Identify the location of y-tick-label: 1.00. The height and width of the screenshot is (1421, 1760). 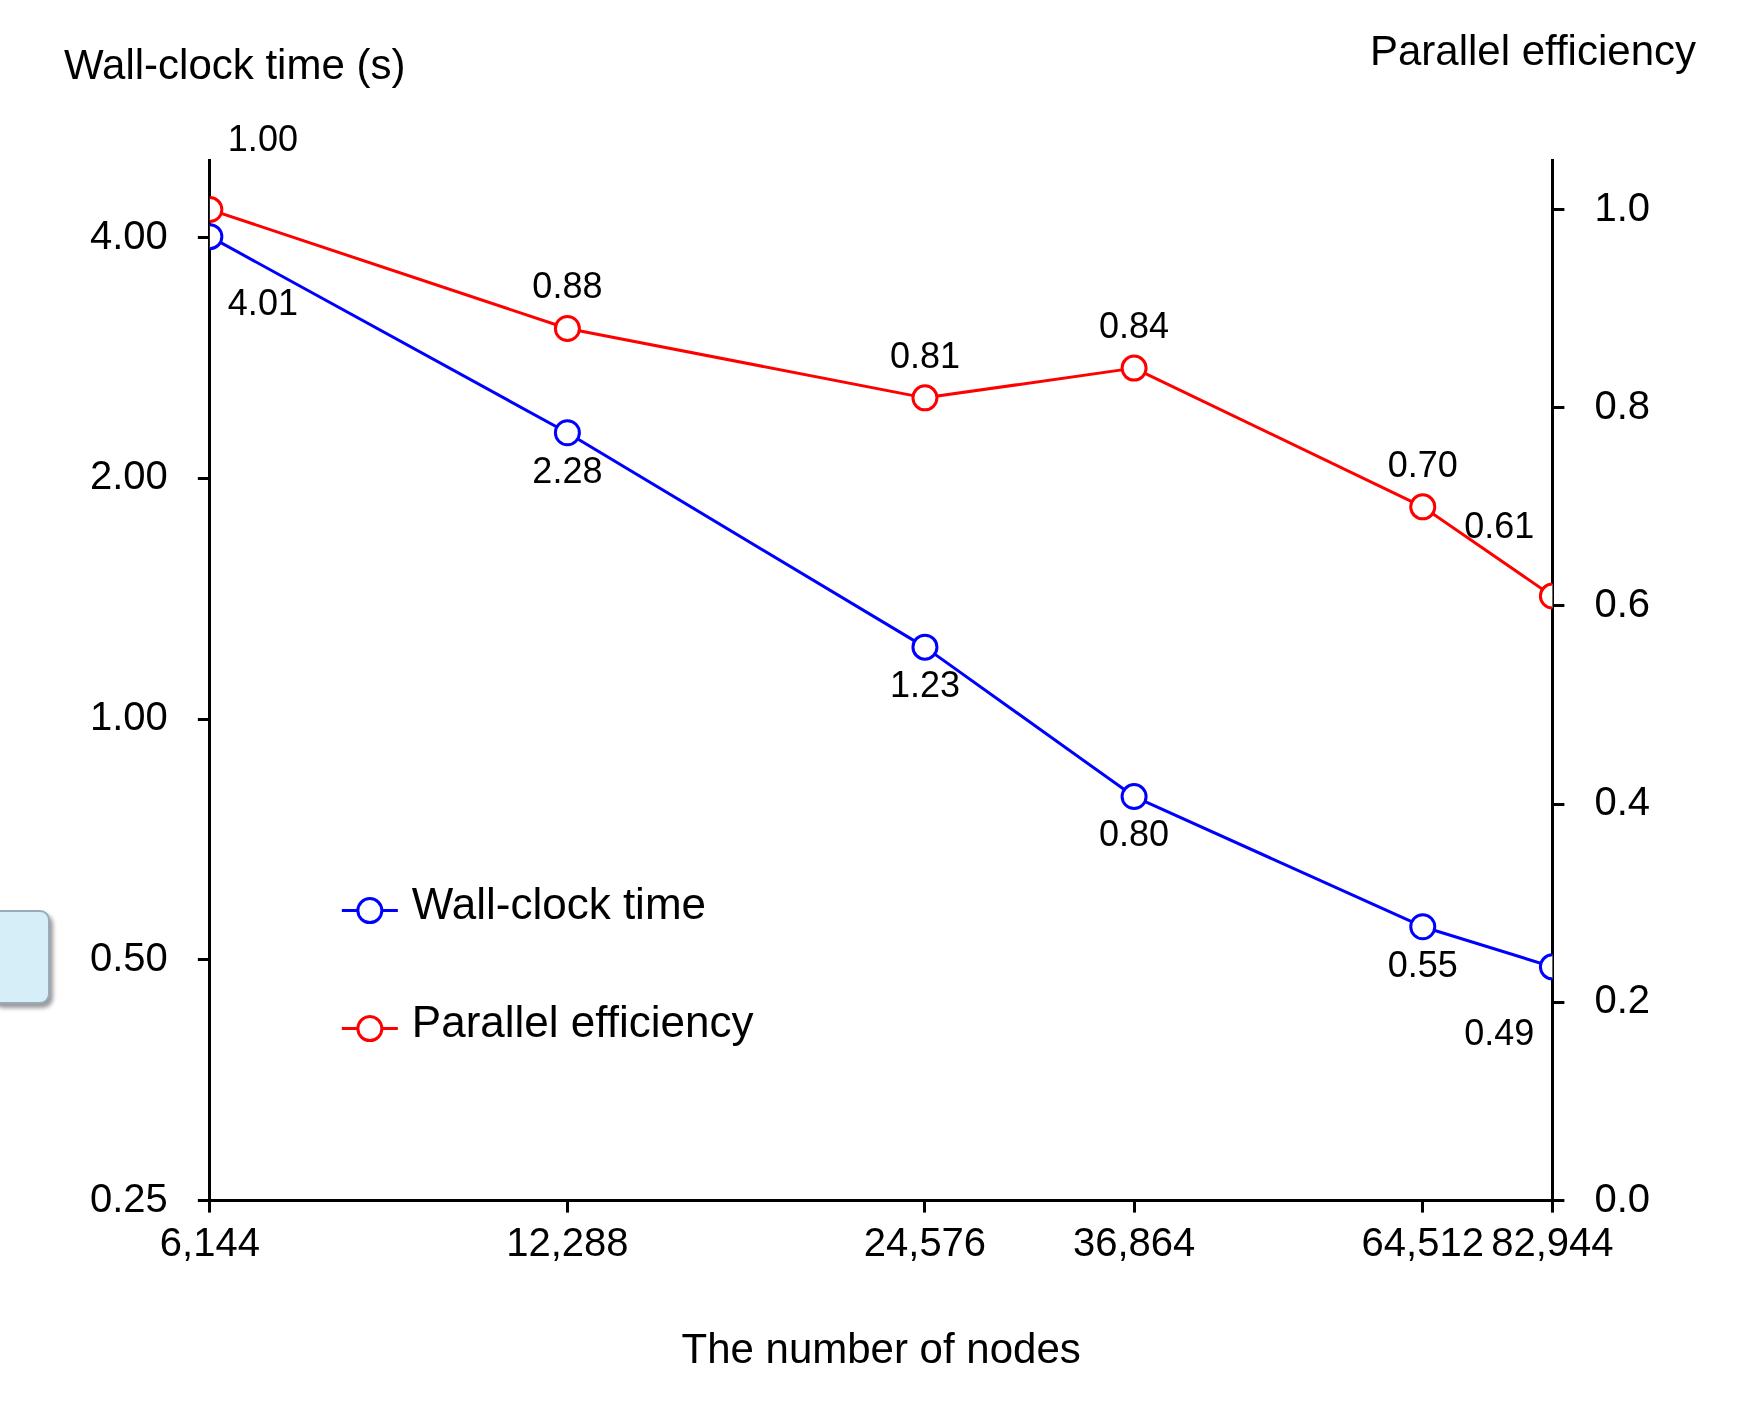
(128, 716).